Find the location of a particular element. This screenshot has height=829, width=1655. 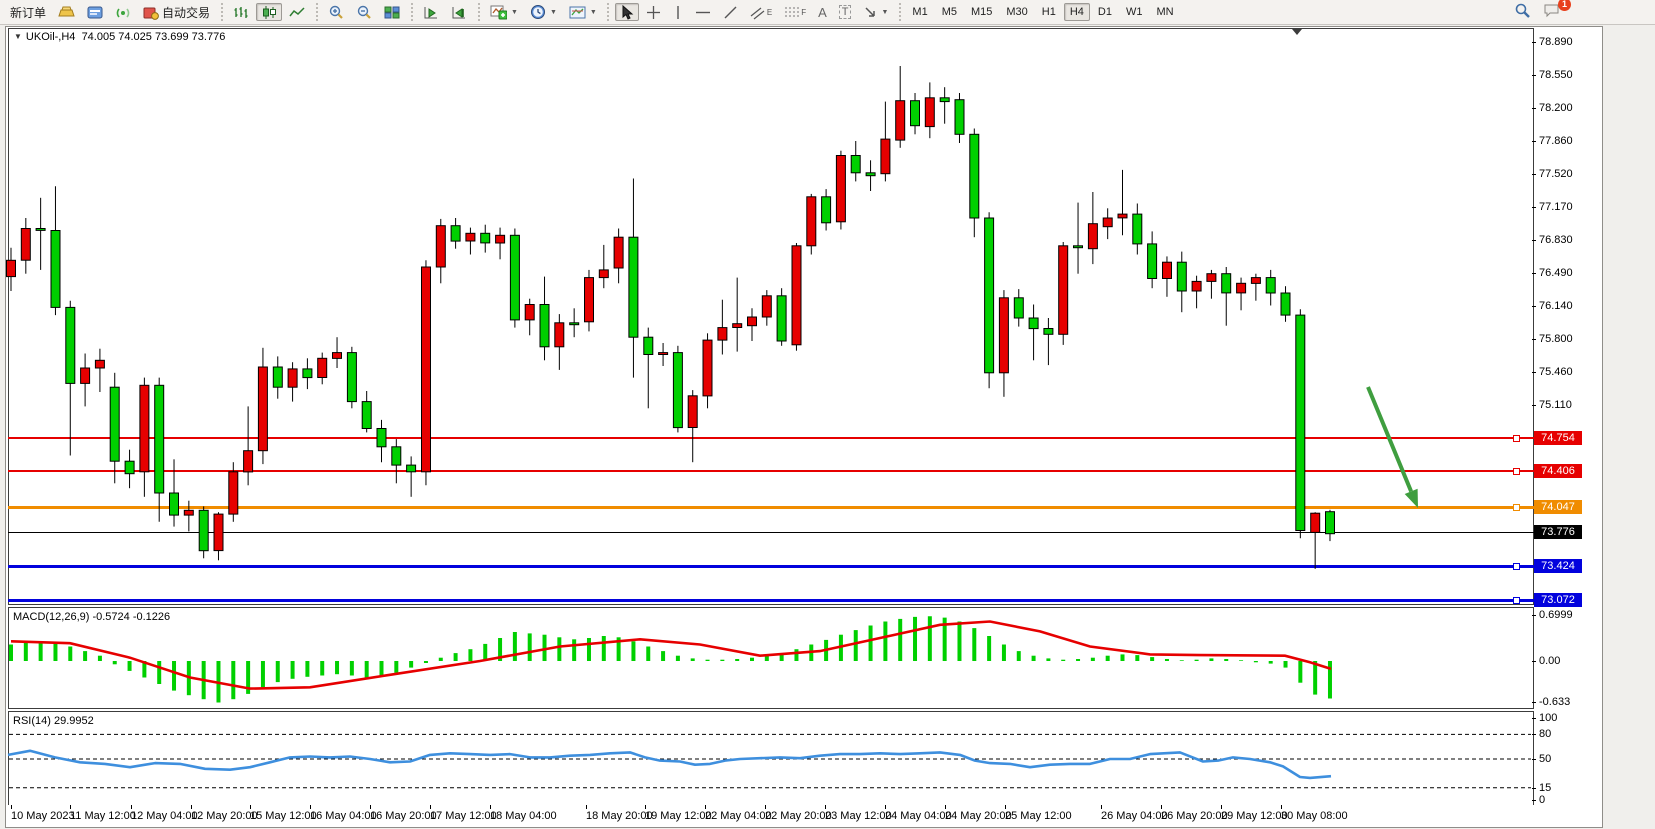

gold-ingot-icon is located at coordinates (66, 12).